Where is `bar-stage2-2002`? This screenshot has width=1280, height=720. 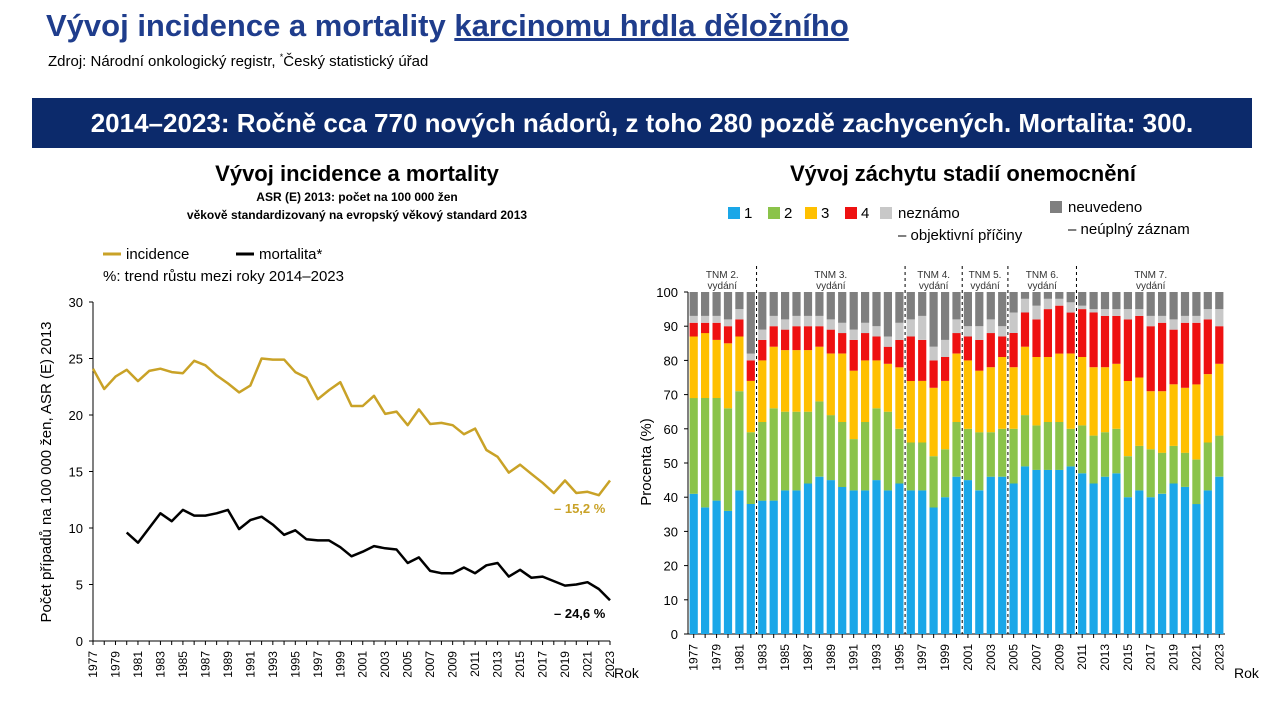
bar-stage2-2002 is located at coordinates (979, 461).